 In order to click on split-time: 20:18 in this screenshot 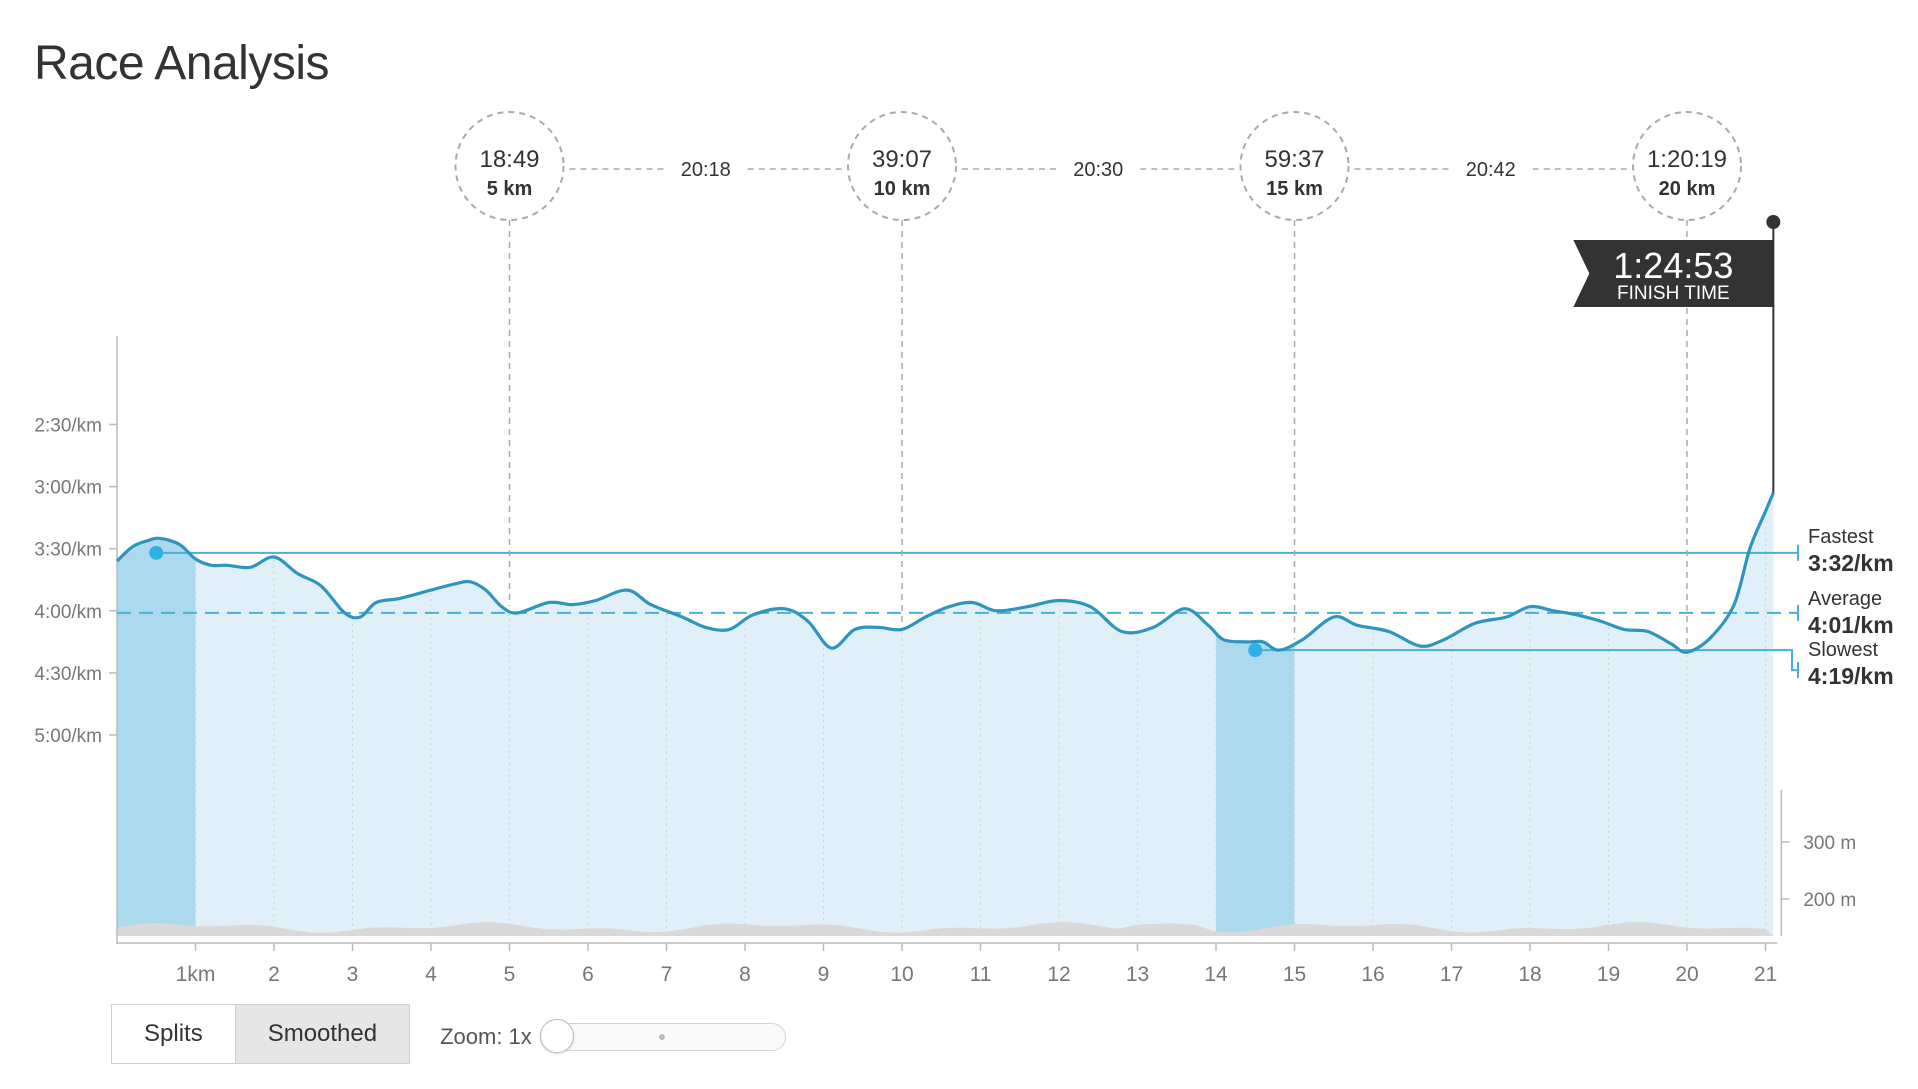, I will do `click(706, 170)`.